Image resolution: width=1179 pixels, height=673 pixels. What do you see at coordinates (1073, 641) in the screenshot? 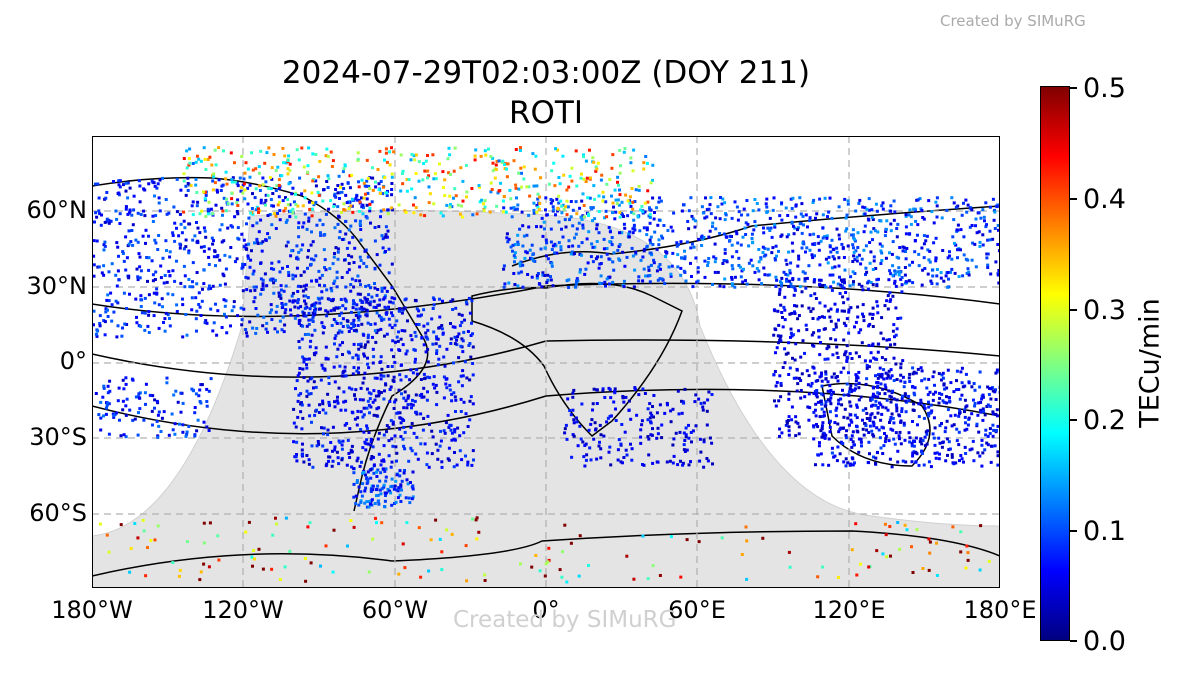
I see `colorbar-tick` at bounding box center [1073, 641].